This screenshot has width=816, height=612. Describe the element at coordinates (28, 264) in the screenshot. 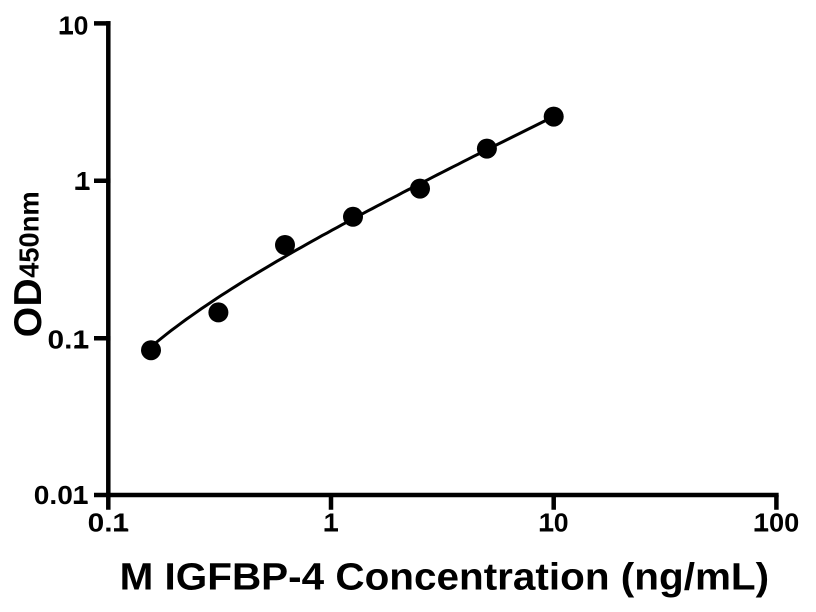

I see `svg-text: OD450nm` at that location.